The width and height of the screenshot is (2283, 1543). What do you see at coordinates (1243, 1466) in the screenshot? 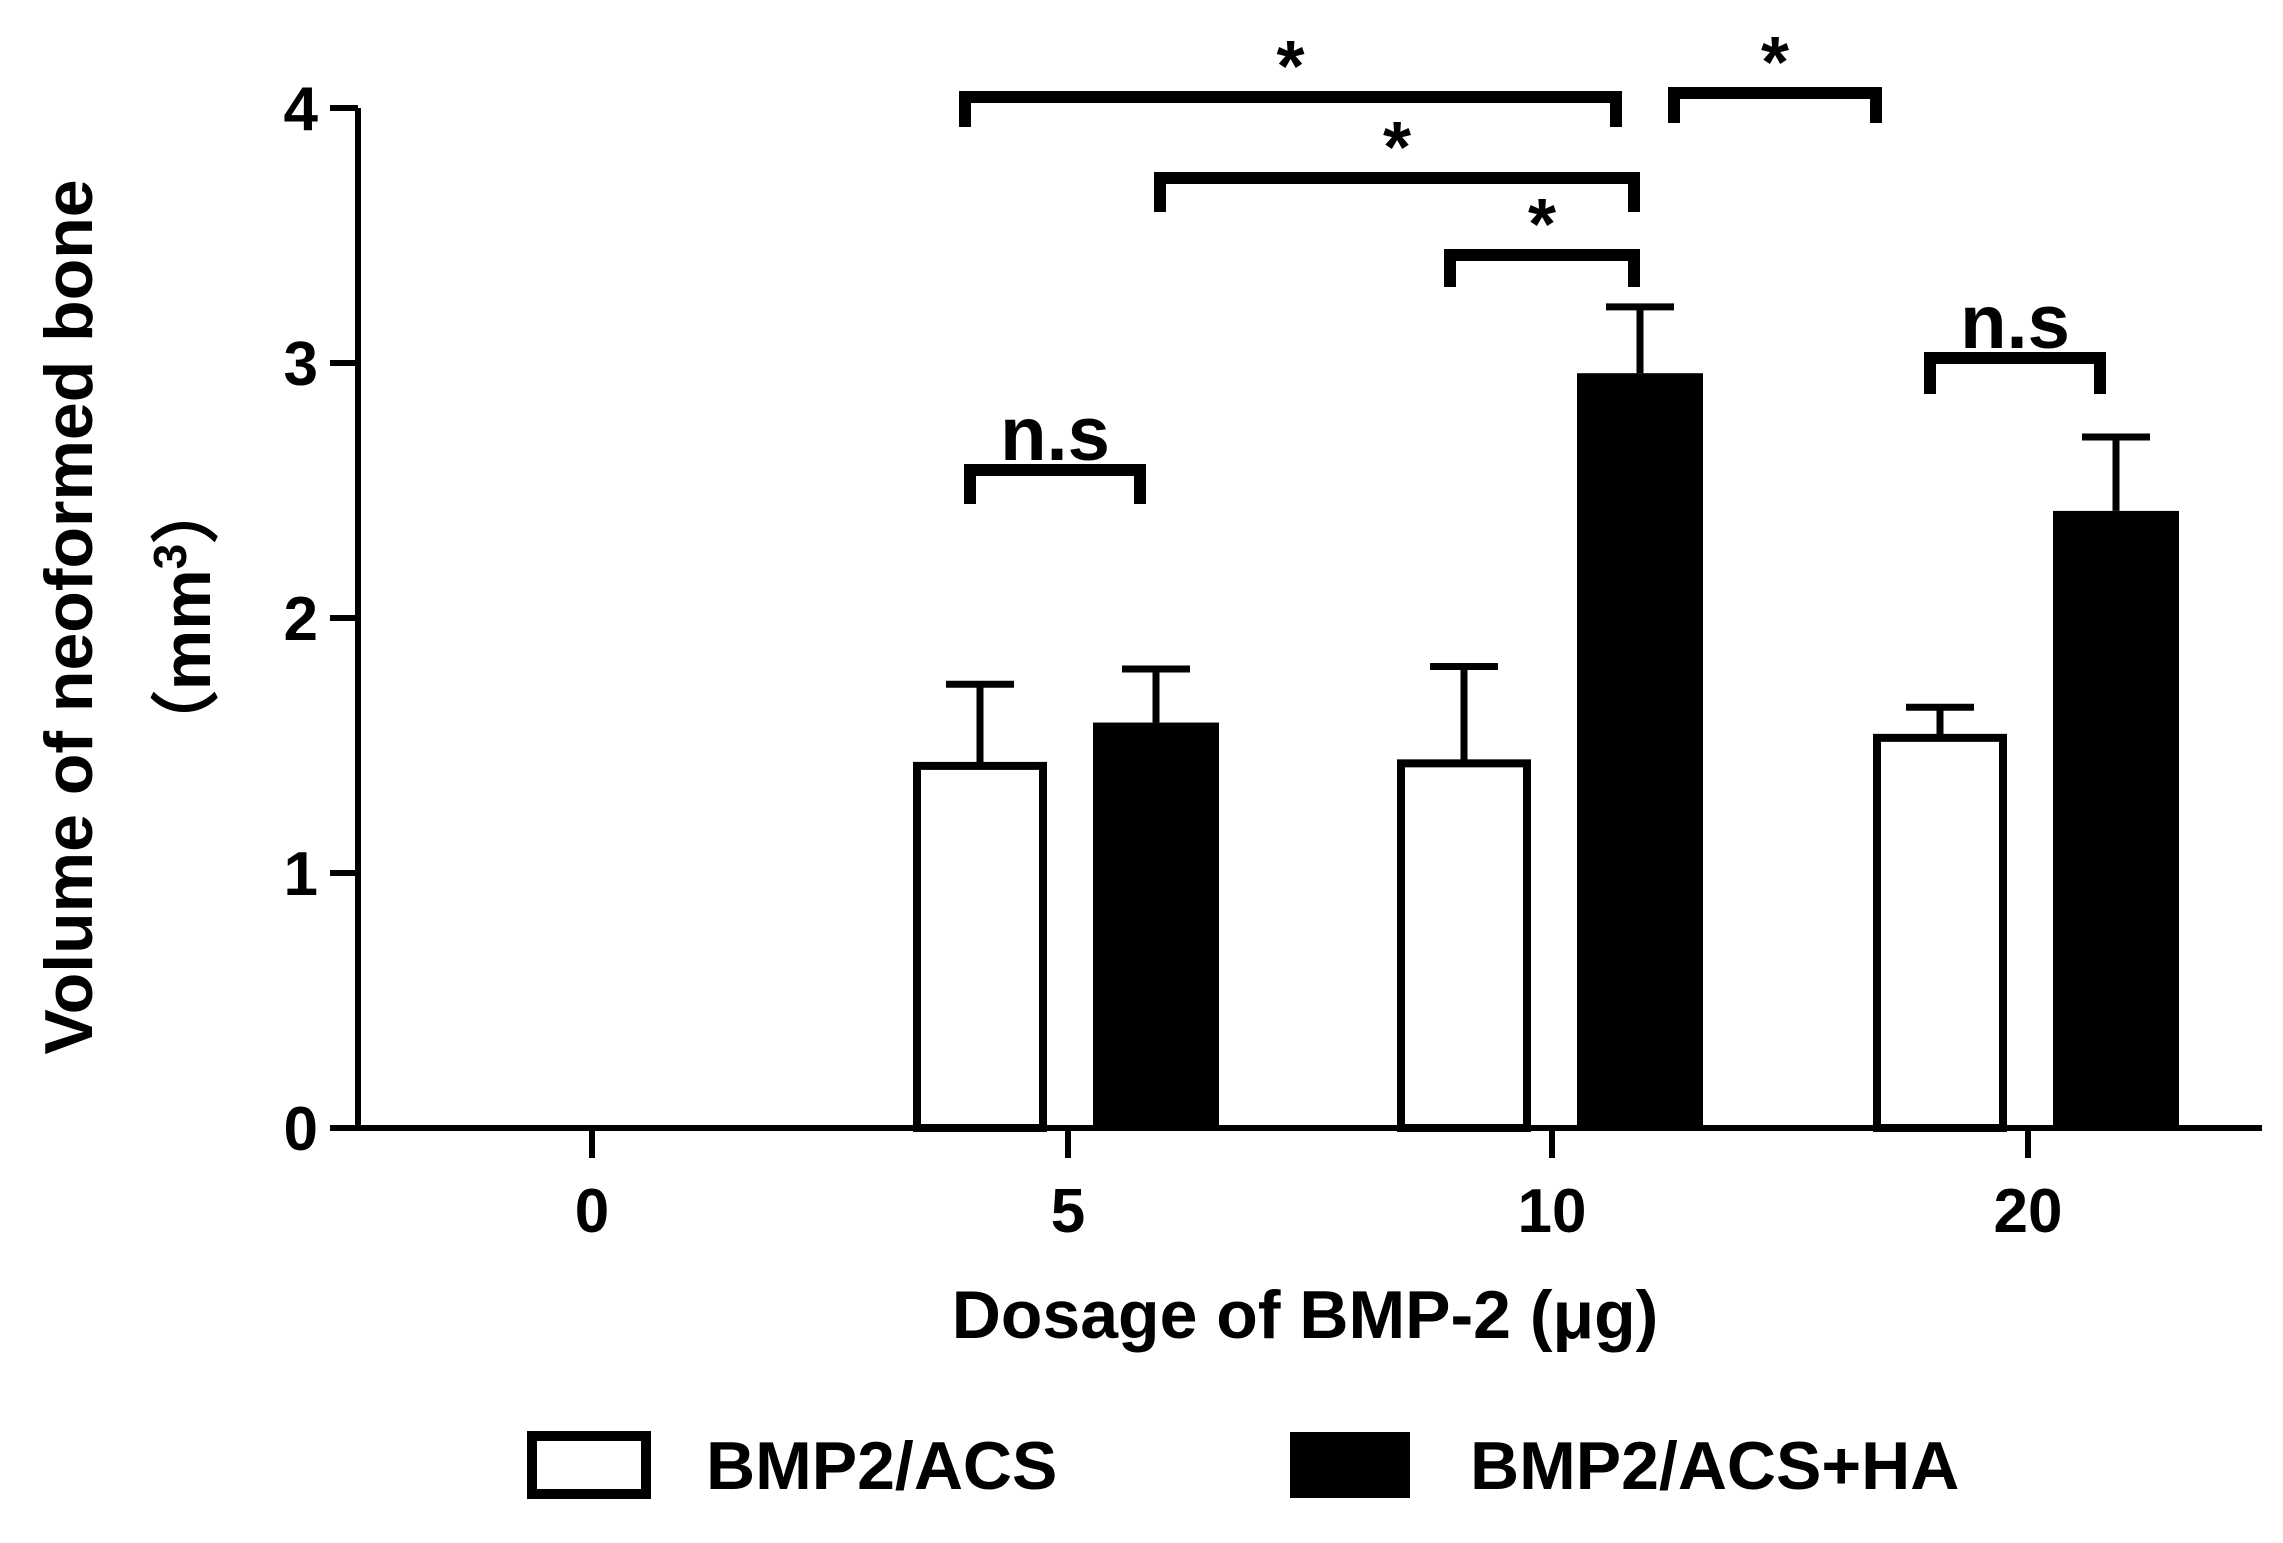
I see `legend: BMP2/ACS BMP2/ACS+HA` at bounding box center [1243, 1466].